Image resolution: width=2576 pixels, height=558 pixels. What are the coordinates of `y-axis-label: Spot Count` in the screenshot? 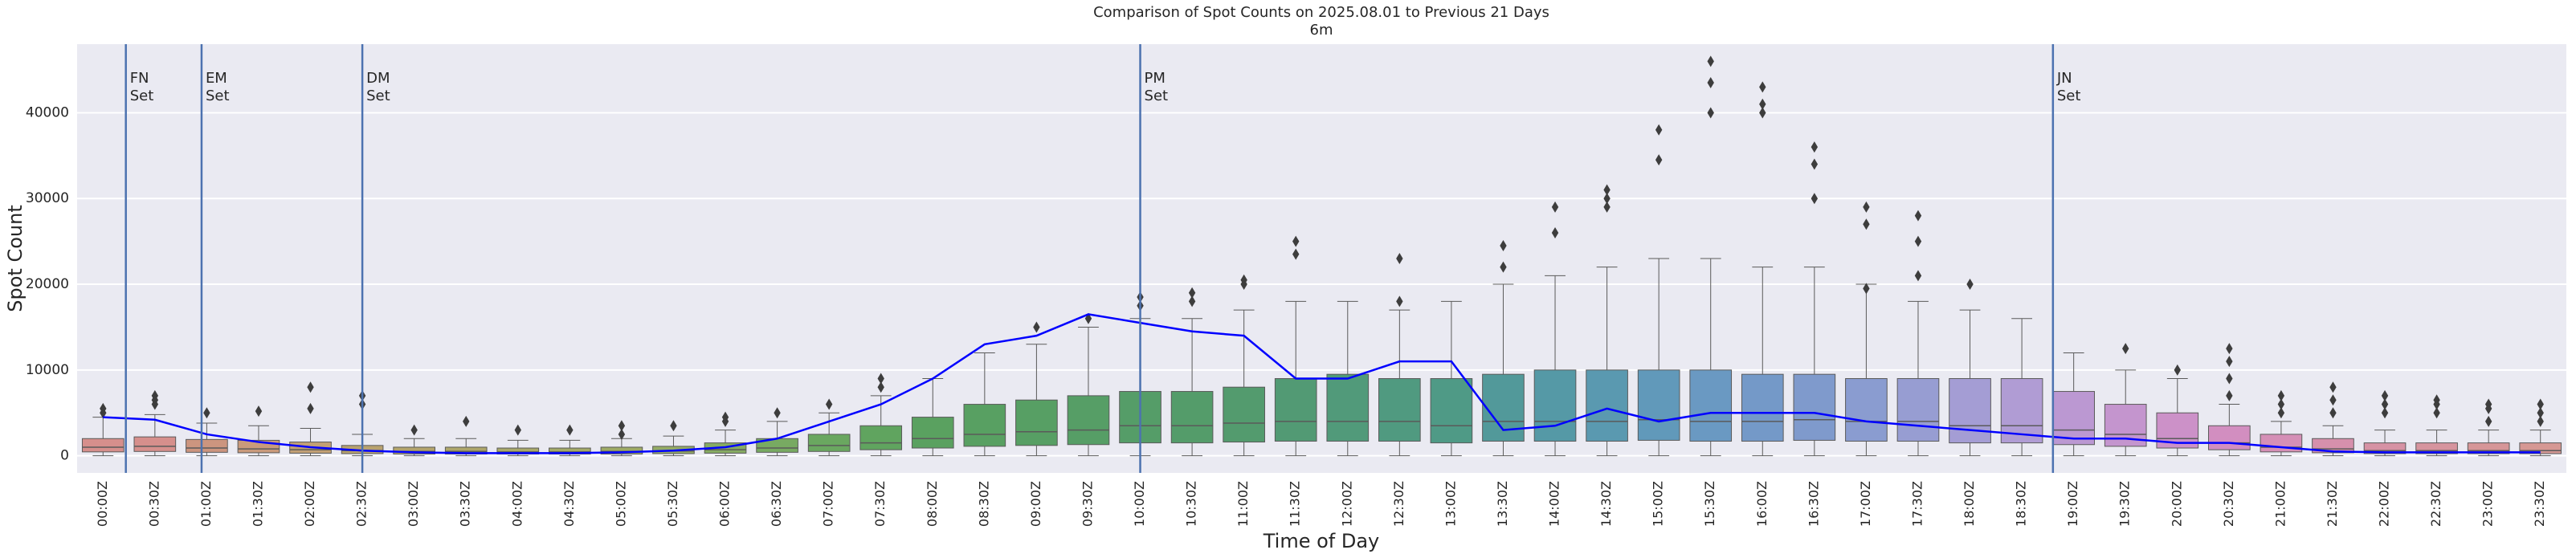 It's located at (15, 258).